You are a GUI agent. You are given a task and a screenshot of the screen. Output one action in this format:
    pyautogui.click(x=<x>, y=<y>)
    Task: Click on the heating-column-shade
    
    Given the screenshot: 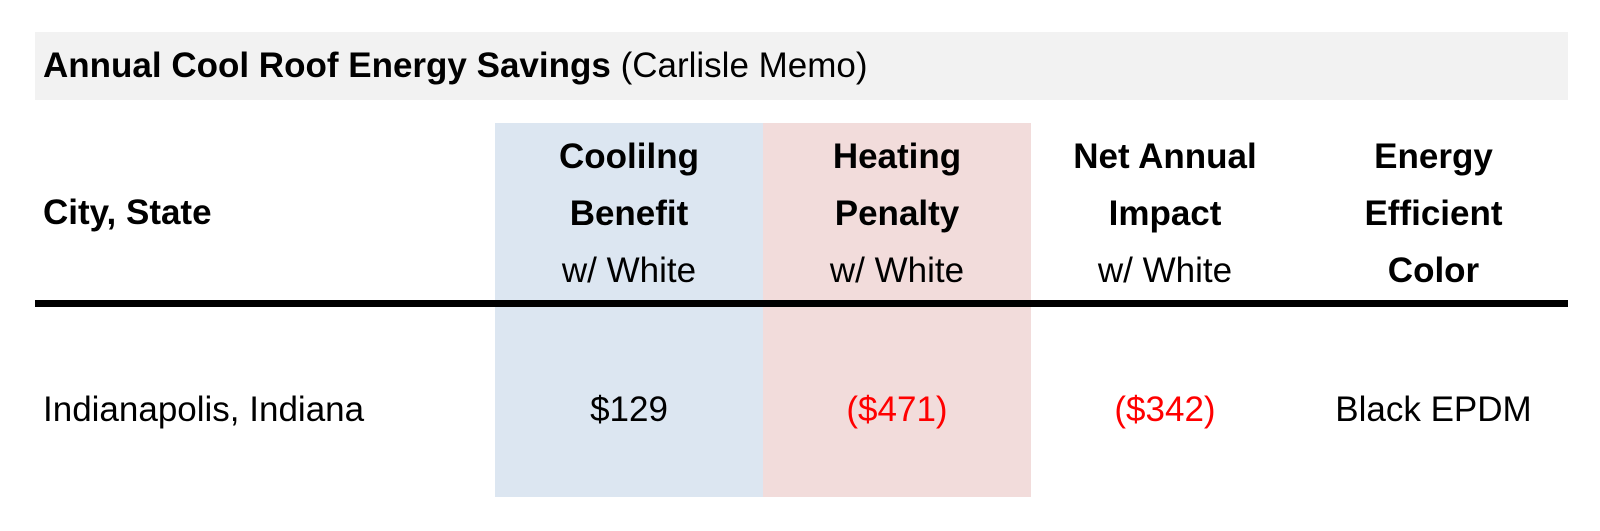 What is the action you would take?
    pyautogui.click(x=897, y=310)
    